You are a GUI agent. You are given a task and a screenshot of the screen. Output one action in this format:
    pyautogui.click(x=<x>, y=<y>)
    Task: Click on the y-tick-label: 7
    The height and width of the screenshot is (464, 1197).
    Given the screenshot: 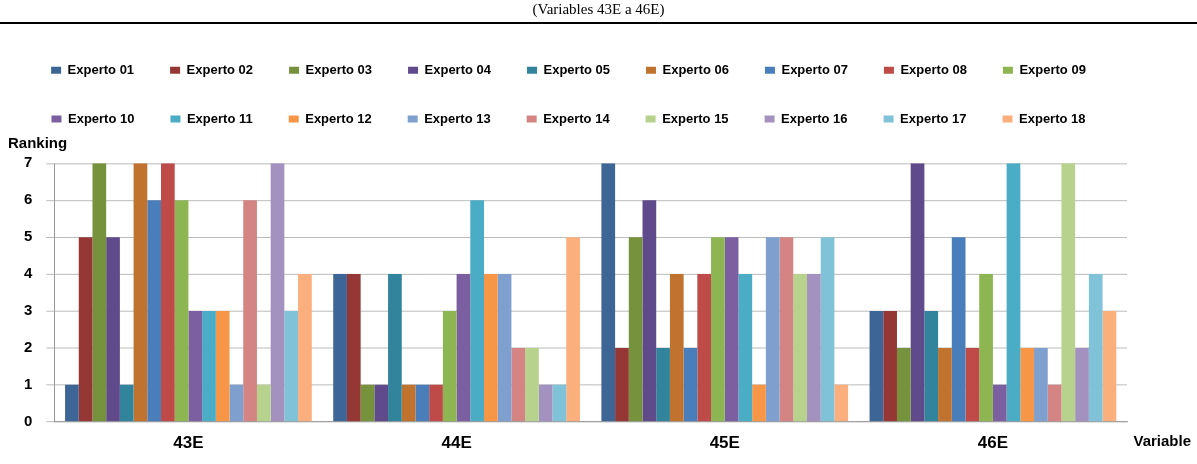 What is the action you would take?
    pyautogui.click(x=28, y=162)
    